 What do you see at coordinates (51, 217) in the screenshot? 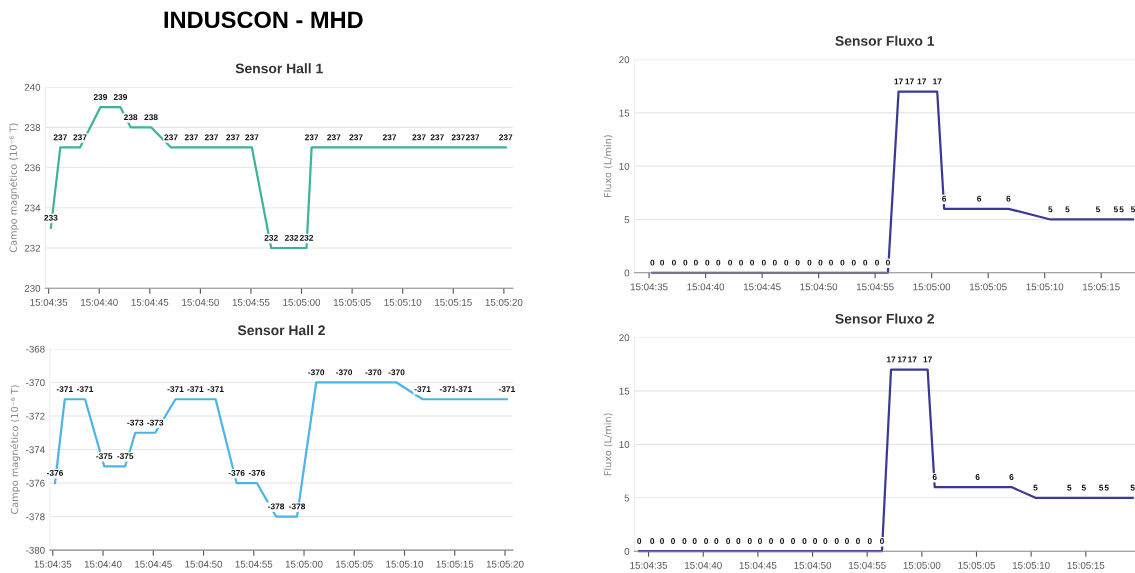
I see `data-label: 233` at bounding box center [51, 217].